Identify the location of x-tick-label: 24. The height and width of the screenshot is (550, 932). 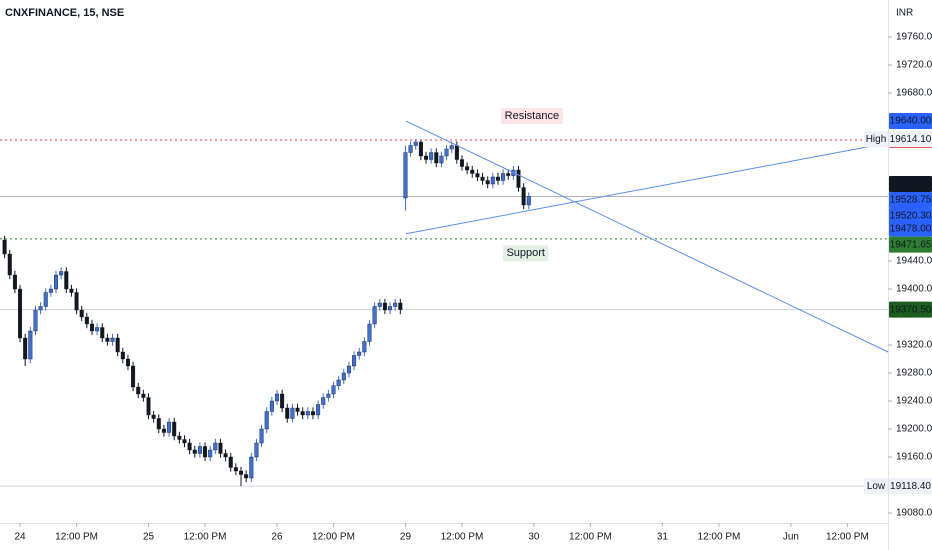
(20, 537).